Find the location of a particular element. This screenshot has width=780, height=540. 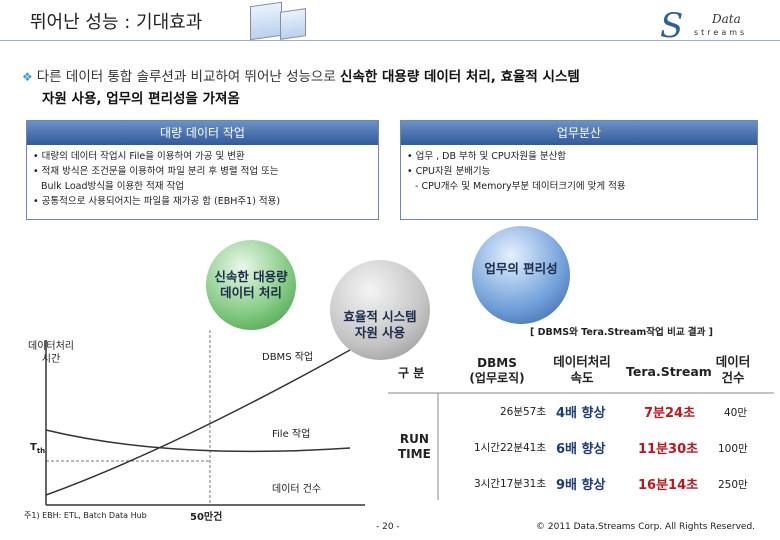

logo-streams: streams is located at coordinates (721, 32).